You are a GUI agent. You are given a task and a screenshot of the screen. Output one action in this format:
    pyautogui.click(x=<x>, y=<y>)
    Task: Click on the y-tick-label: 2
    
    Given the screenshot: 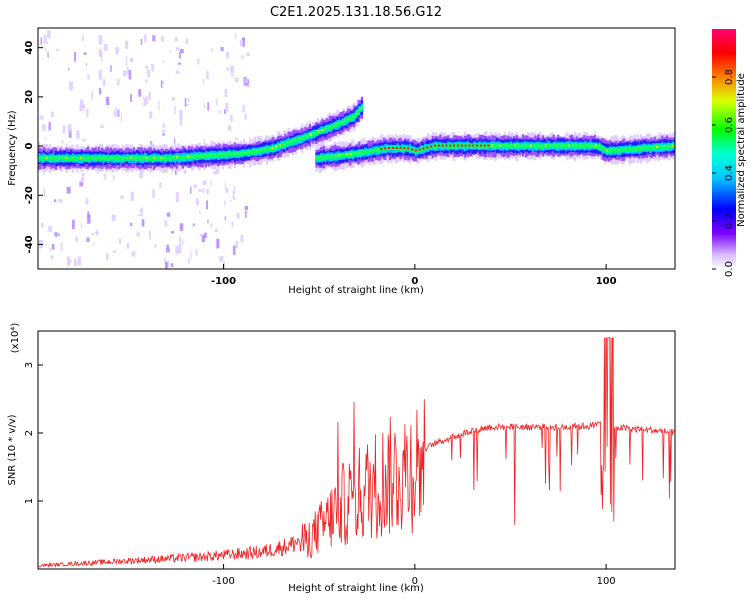 What is the action you would take?
    pyautogui.click(x=29, y=433)
    